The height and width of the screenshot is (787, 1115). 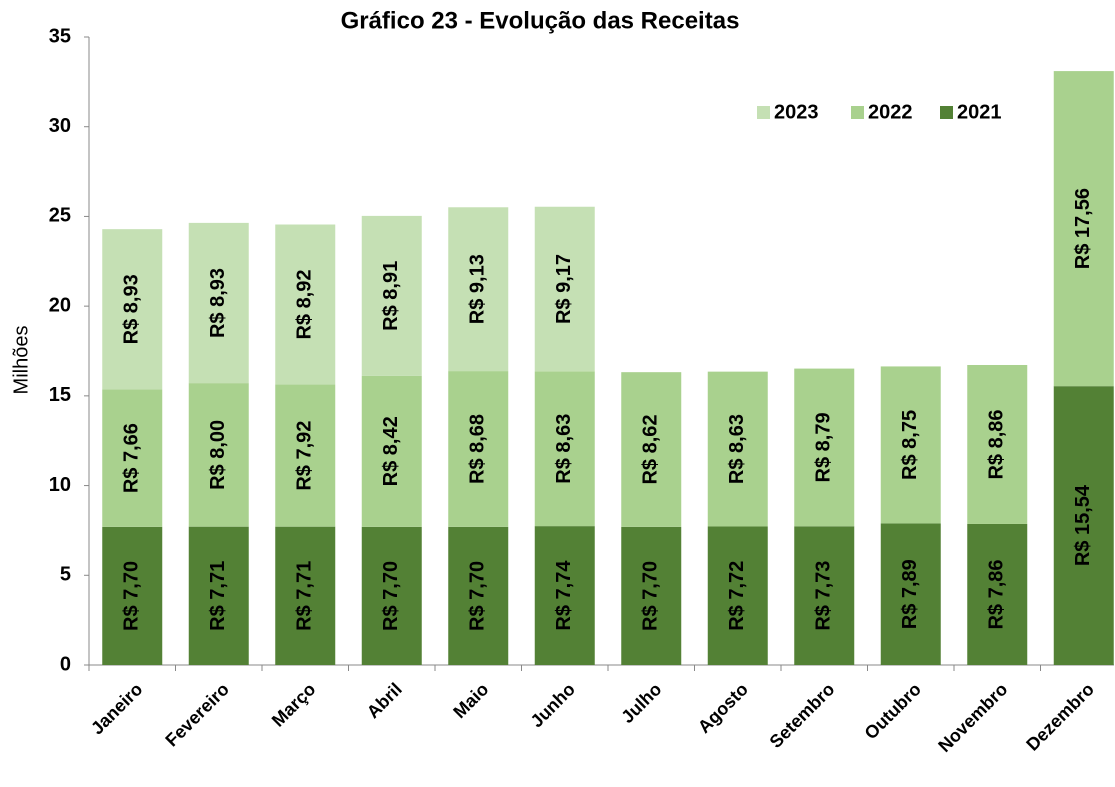 I want to click on value-label: R$ 7,73, so click(x=824, y=596).